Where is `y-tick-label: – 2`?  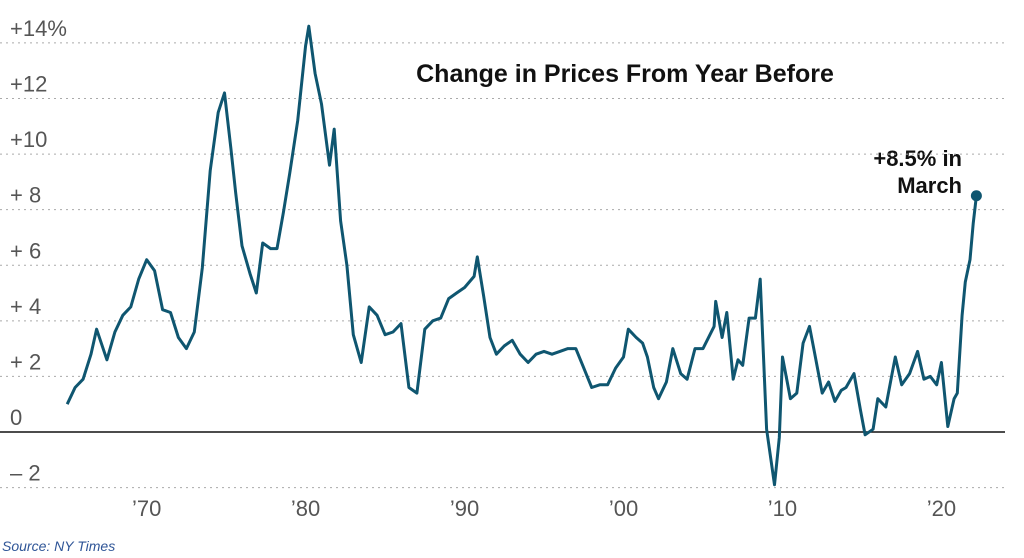 y-tick-label: – 2 is located at coordinates (25, 473).